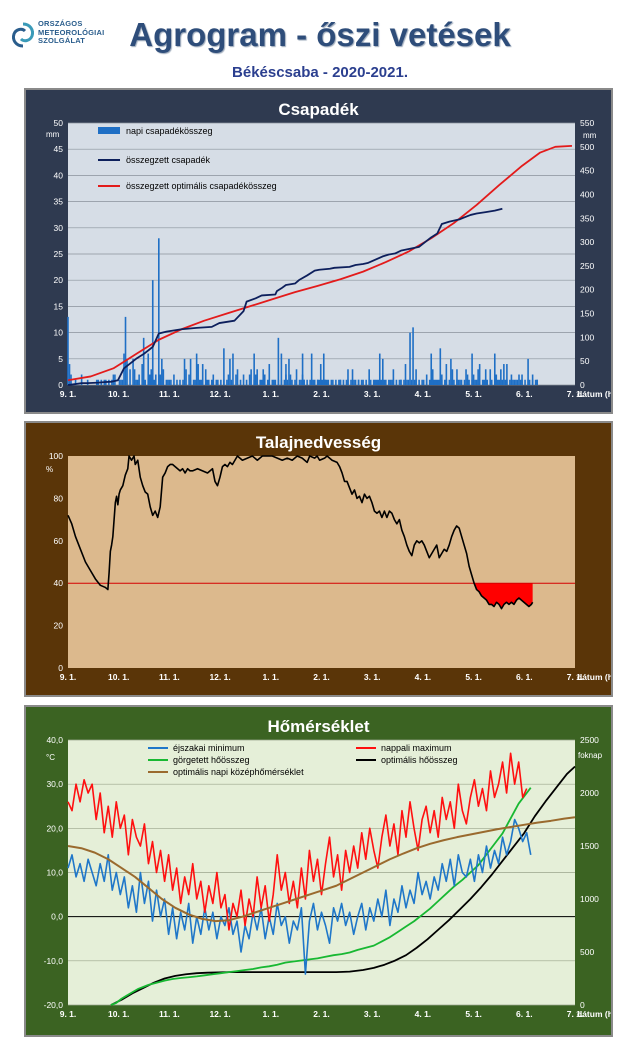 This screenshot has height=1057, width=640. What do you see at coordinates (71, 32) in the screenshot?
I see `logo-text: ORSZÁGOS METEOROLÓGIAI SZOLGÁLAT` at bounding box center [71, 32].